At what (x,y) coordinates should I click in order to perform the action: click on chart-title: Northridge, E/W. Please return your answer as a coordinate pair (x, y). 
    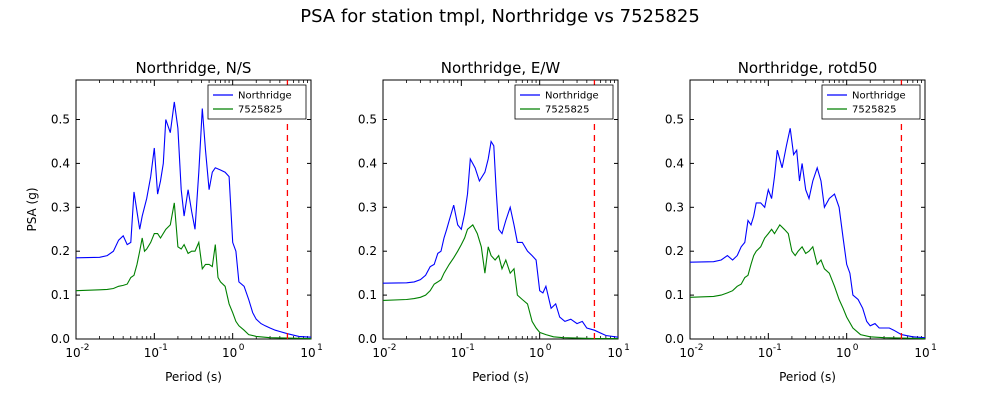
    Looking at the image, I should click on (501, 68).